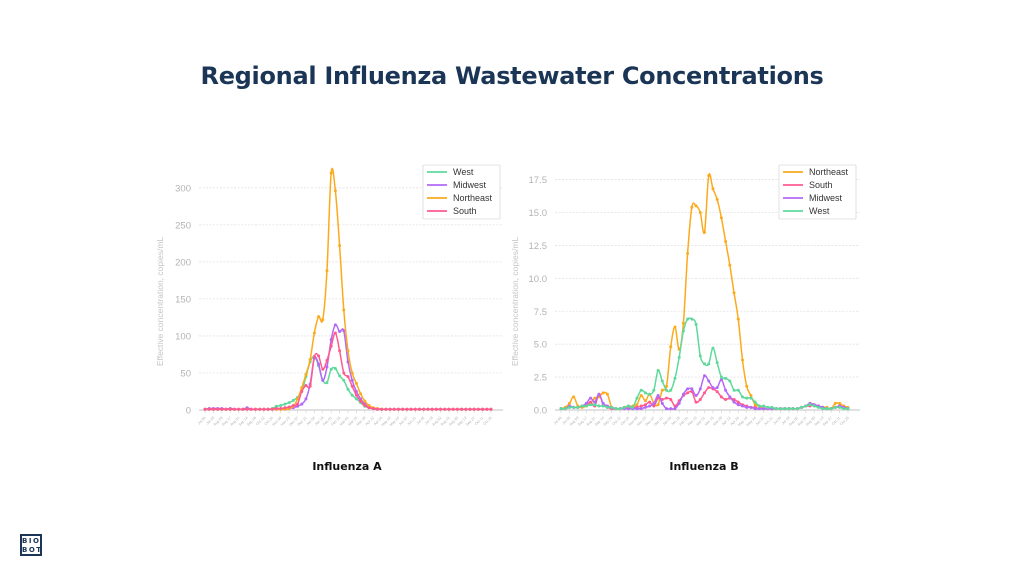 The height and width of the screenshot is (576, 1024). I want to click on x-tick-label: Nov 23, so click(285, 421).